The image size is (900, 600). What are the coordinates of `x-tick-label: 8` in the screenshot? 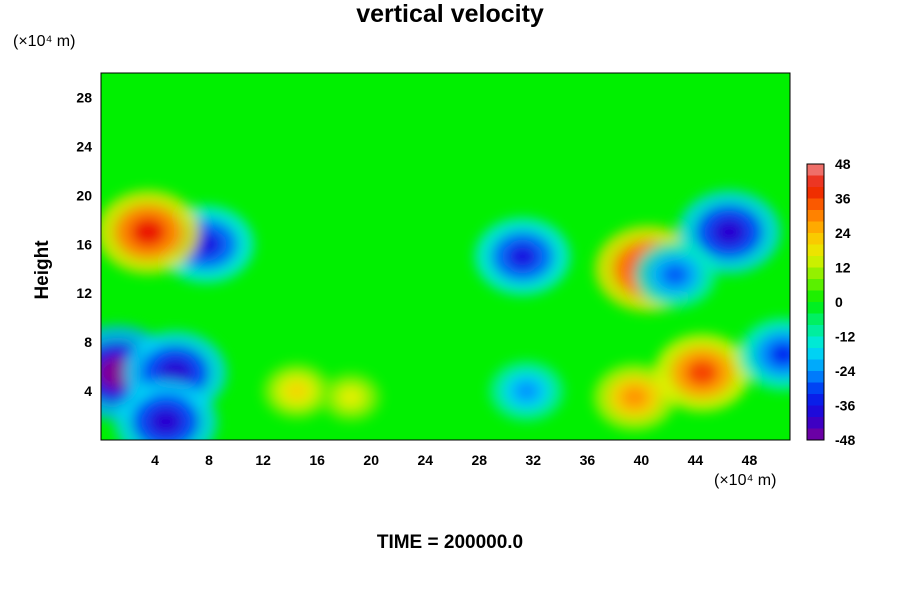 It's located at (209, 460).